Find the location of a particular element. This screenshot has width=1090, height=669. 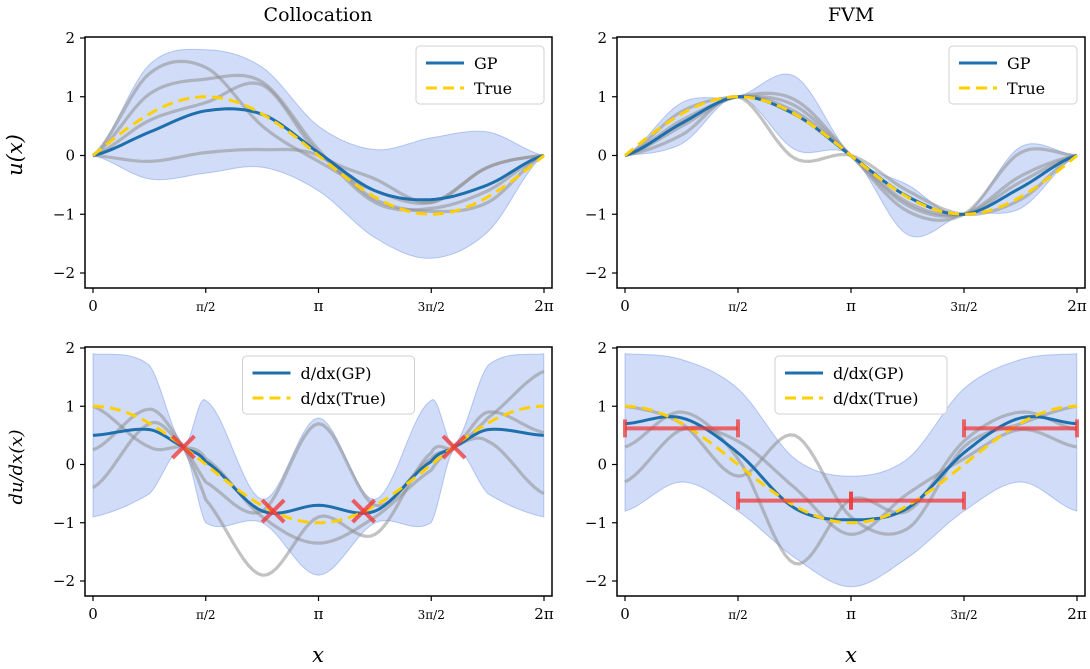

y-label-top: u(x) is located at coordinates (15, 155).